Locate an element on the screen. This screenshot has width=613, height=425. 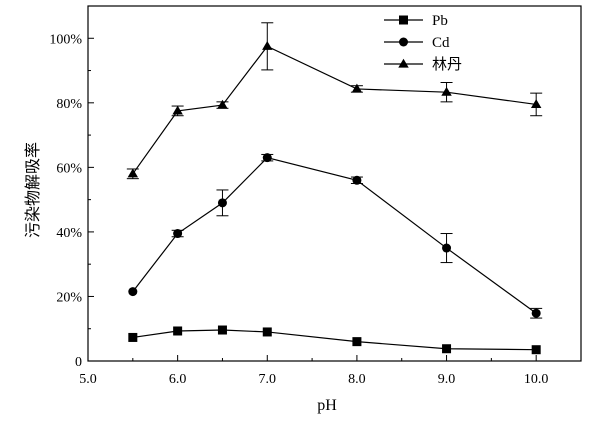
y-tick-label: 0 is located at coordinates (78, 362).